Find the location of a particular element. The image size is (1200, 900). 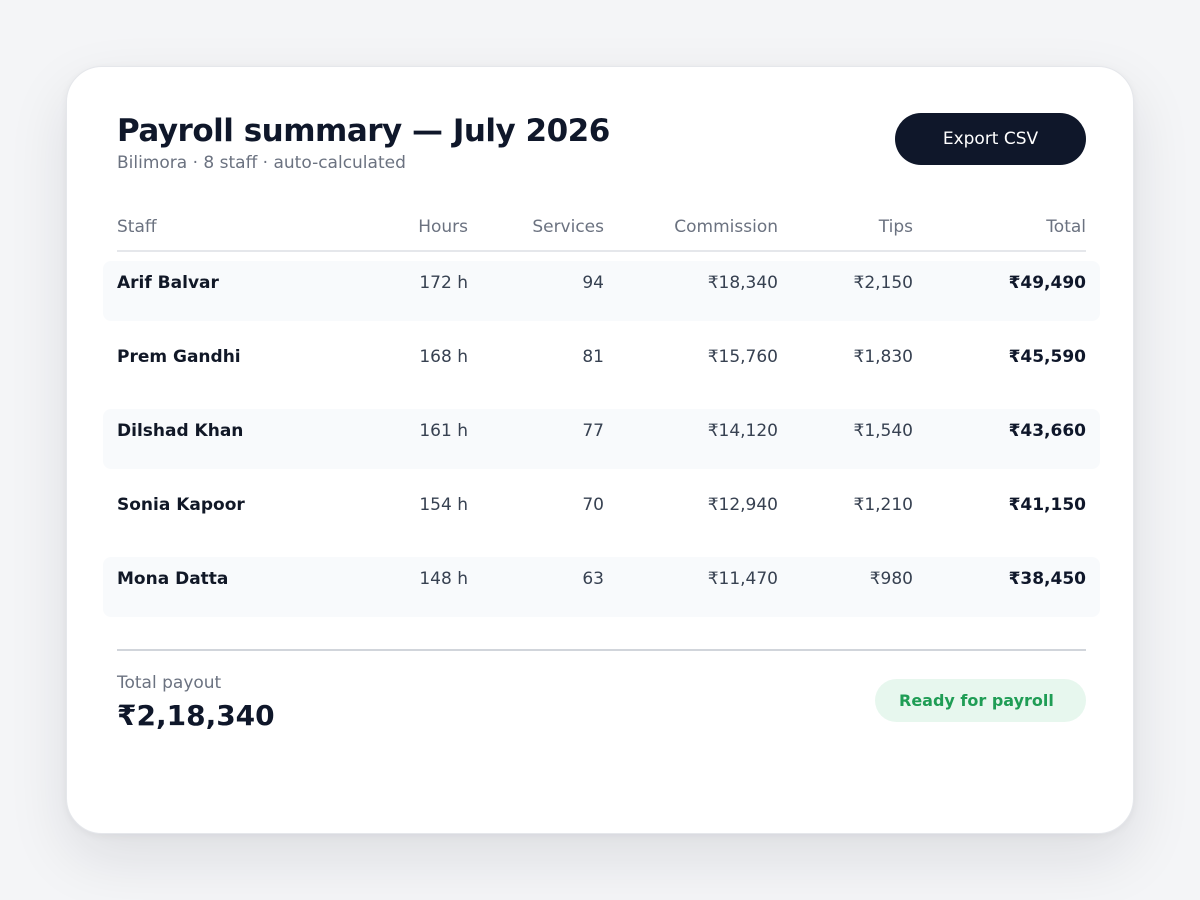

staff-name: Sonia Kapoor is located at coordinates (181, 505).